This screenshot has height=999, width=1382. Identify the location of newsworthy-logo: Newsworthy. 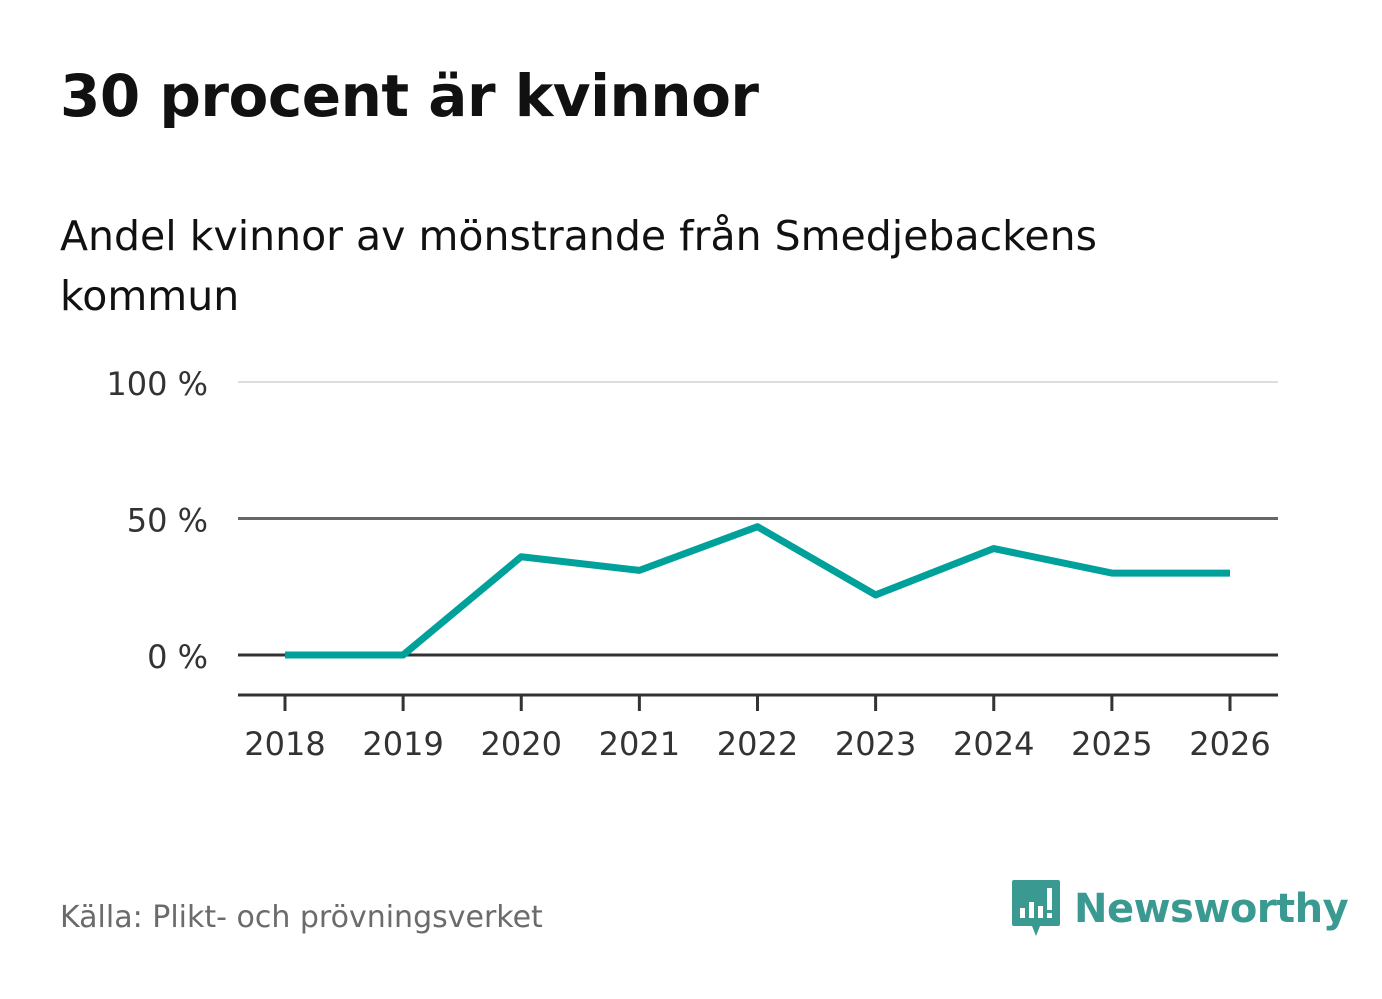
(1179, 909).